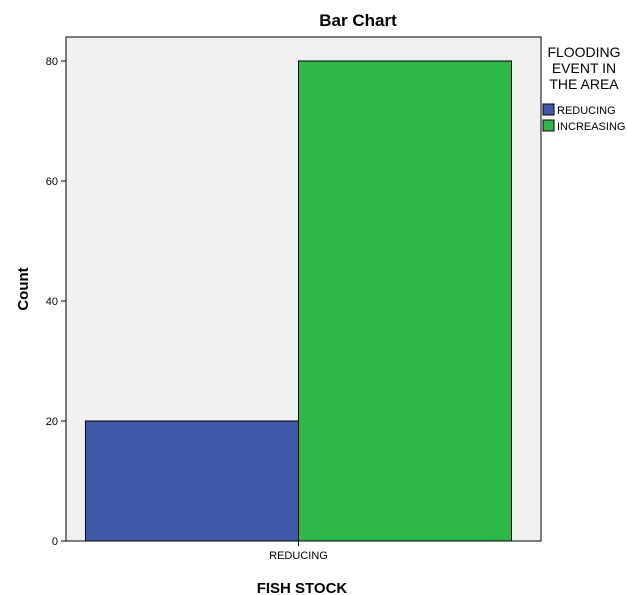  Describe the element at coordinates (55, 542) in the screenshot. I see `y-tick-label: 0` at that location.